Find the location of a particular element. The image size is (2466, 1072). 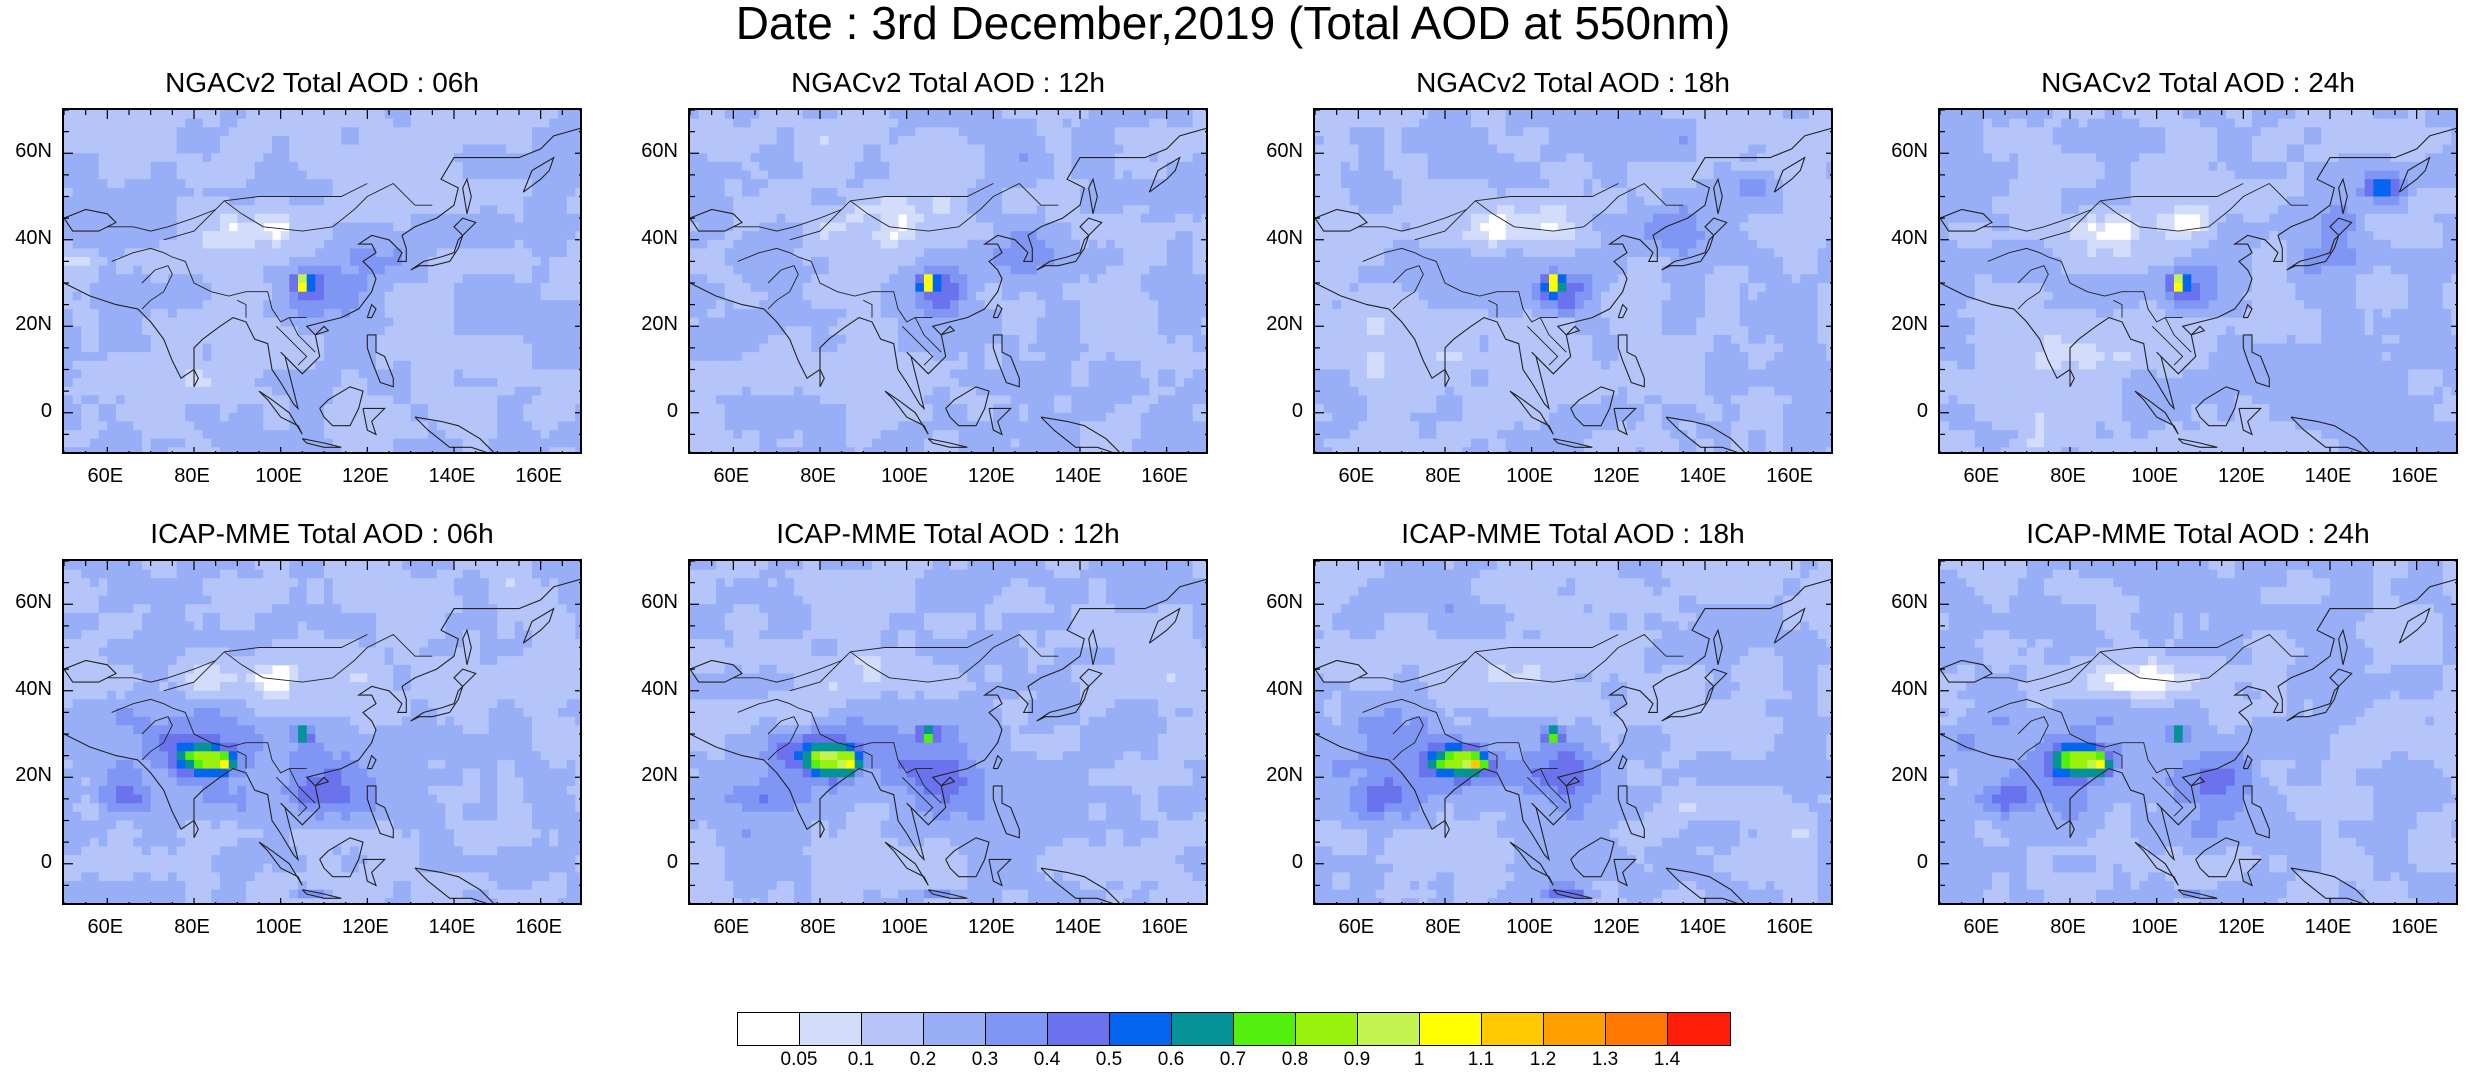

panel-title: NGACv2 Total AOD : 12h is located at coordinates (948, 83).